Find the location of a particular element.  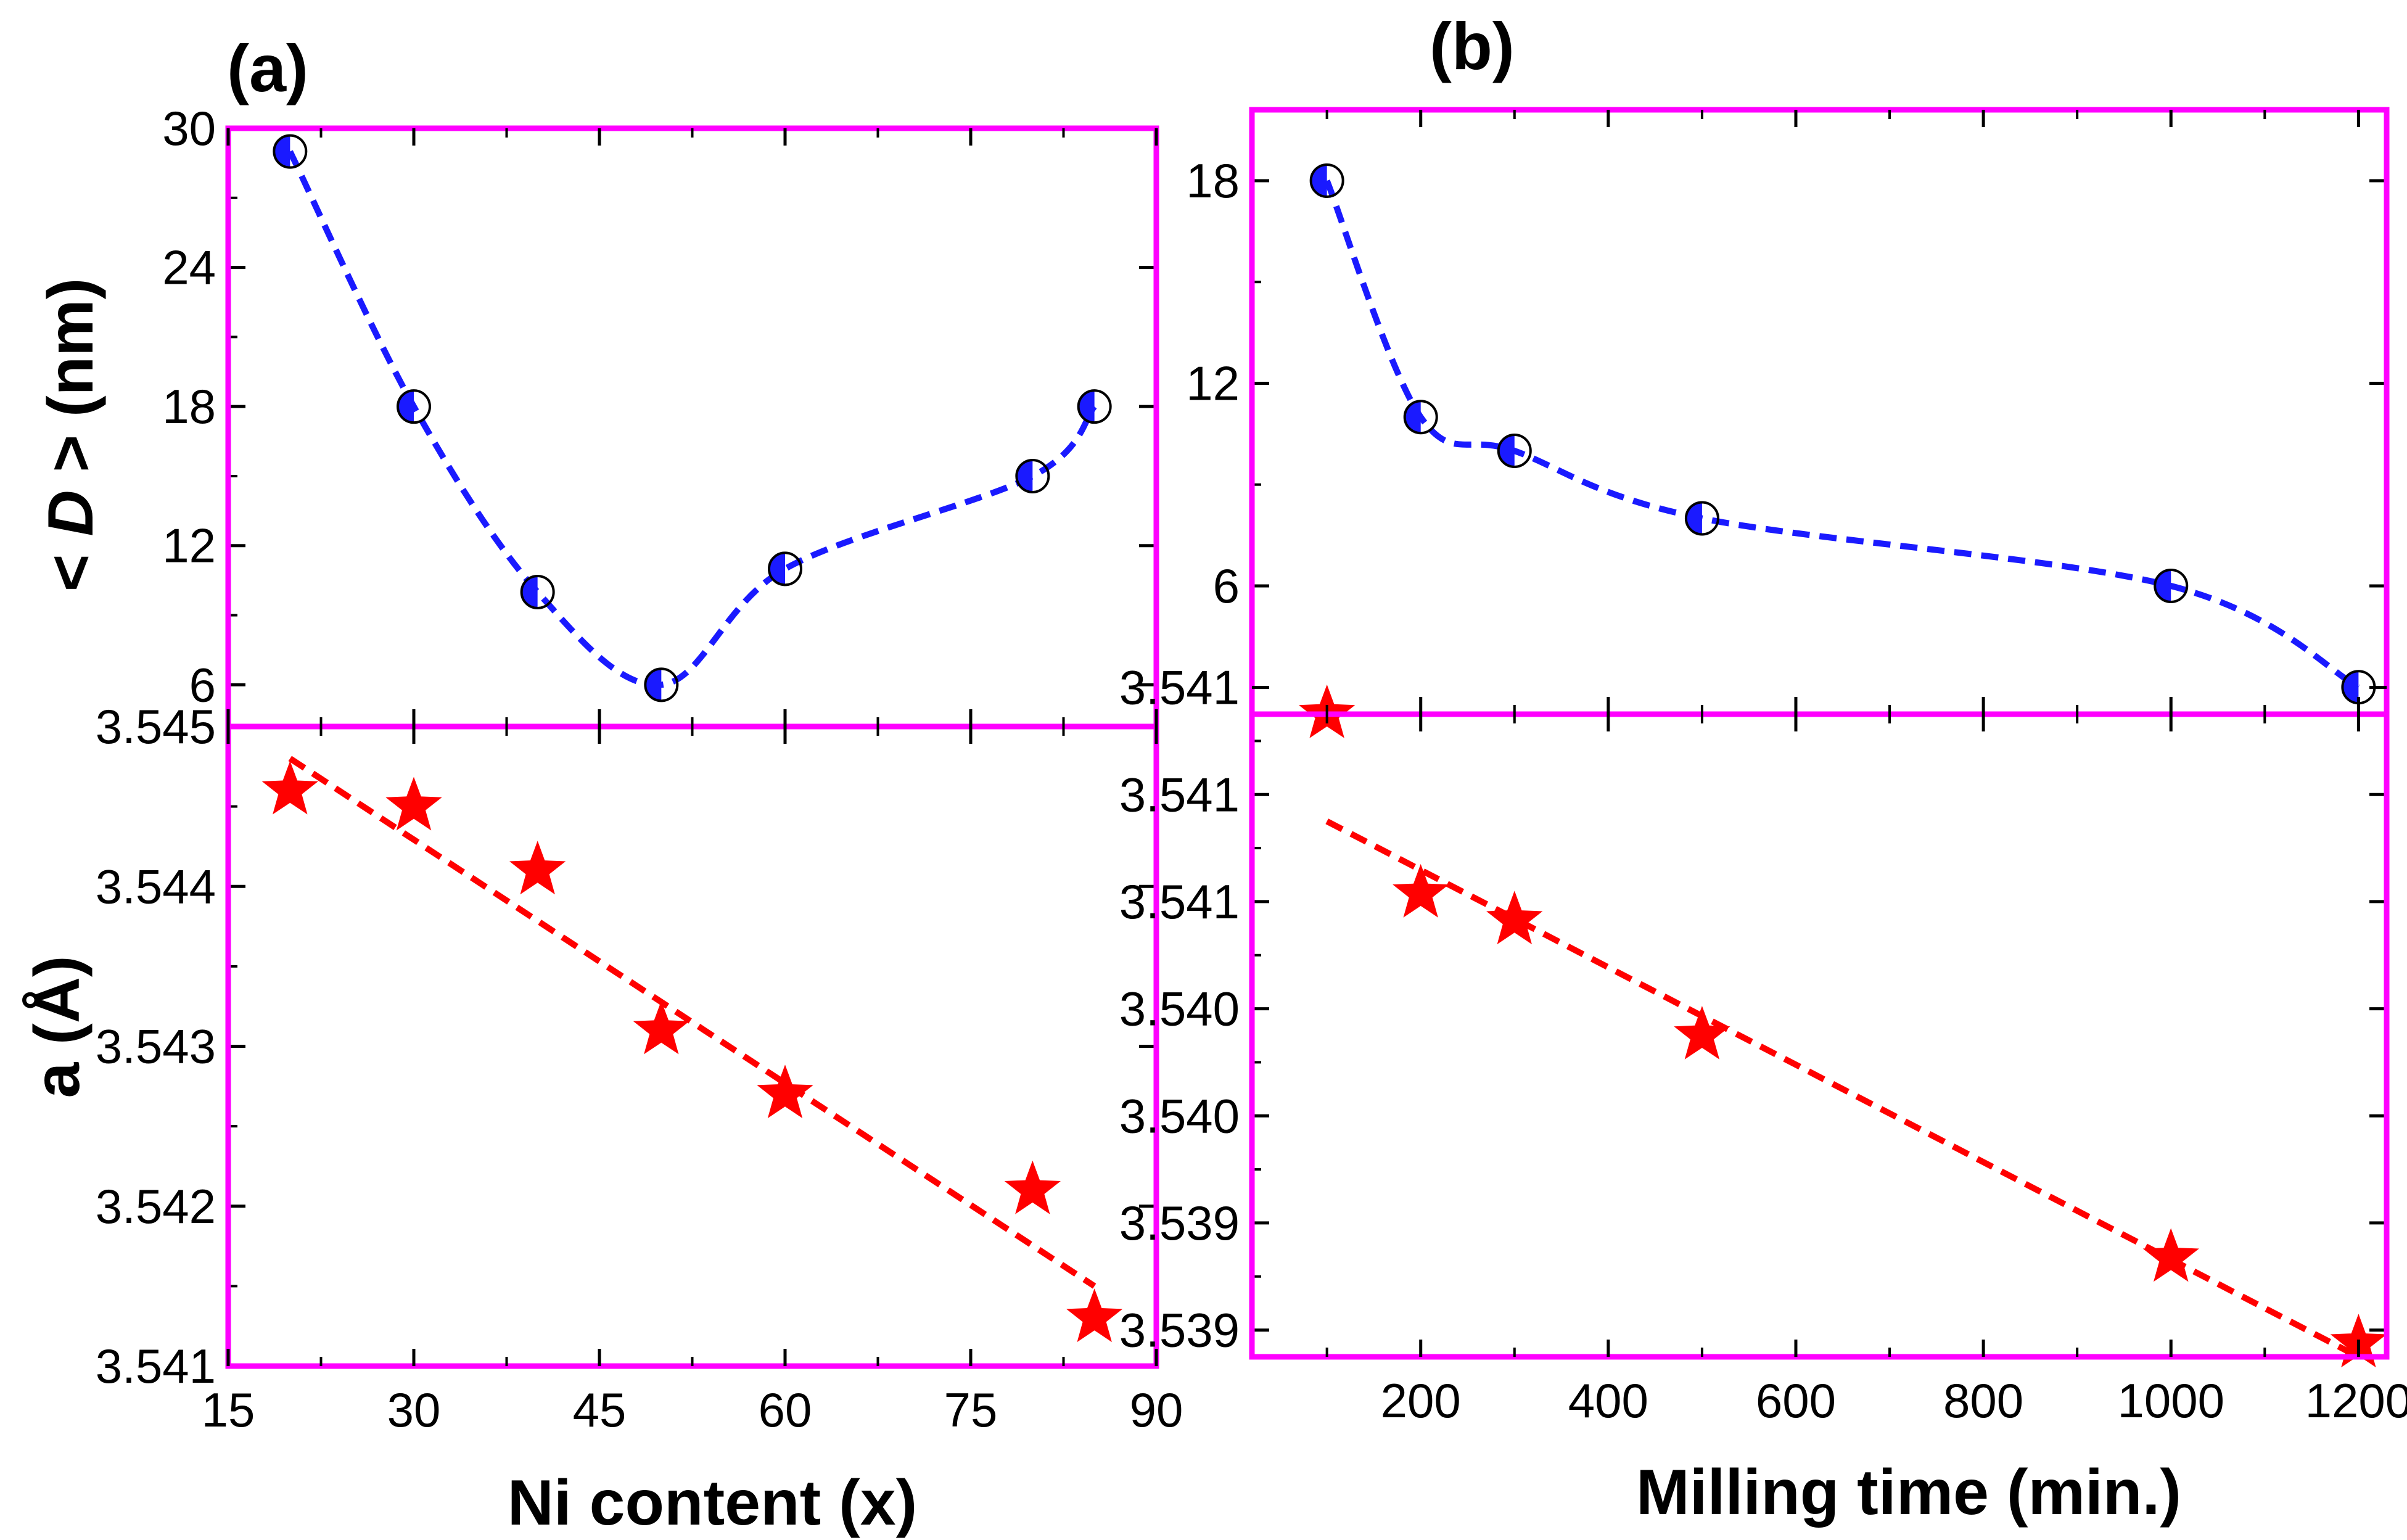

y-tick-label: 3.544 is located at coordinates (156, 886).